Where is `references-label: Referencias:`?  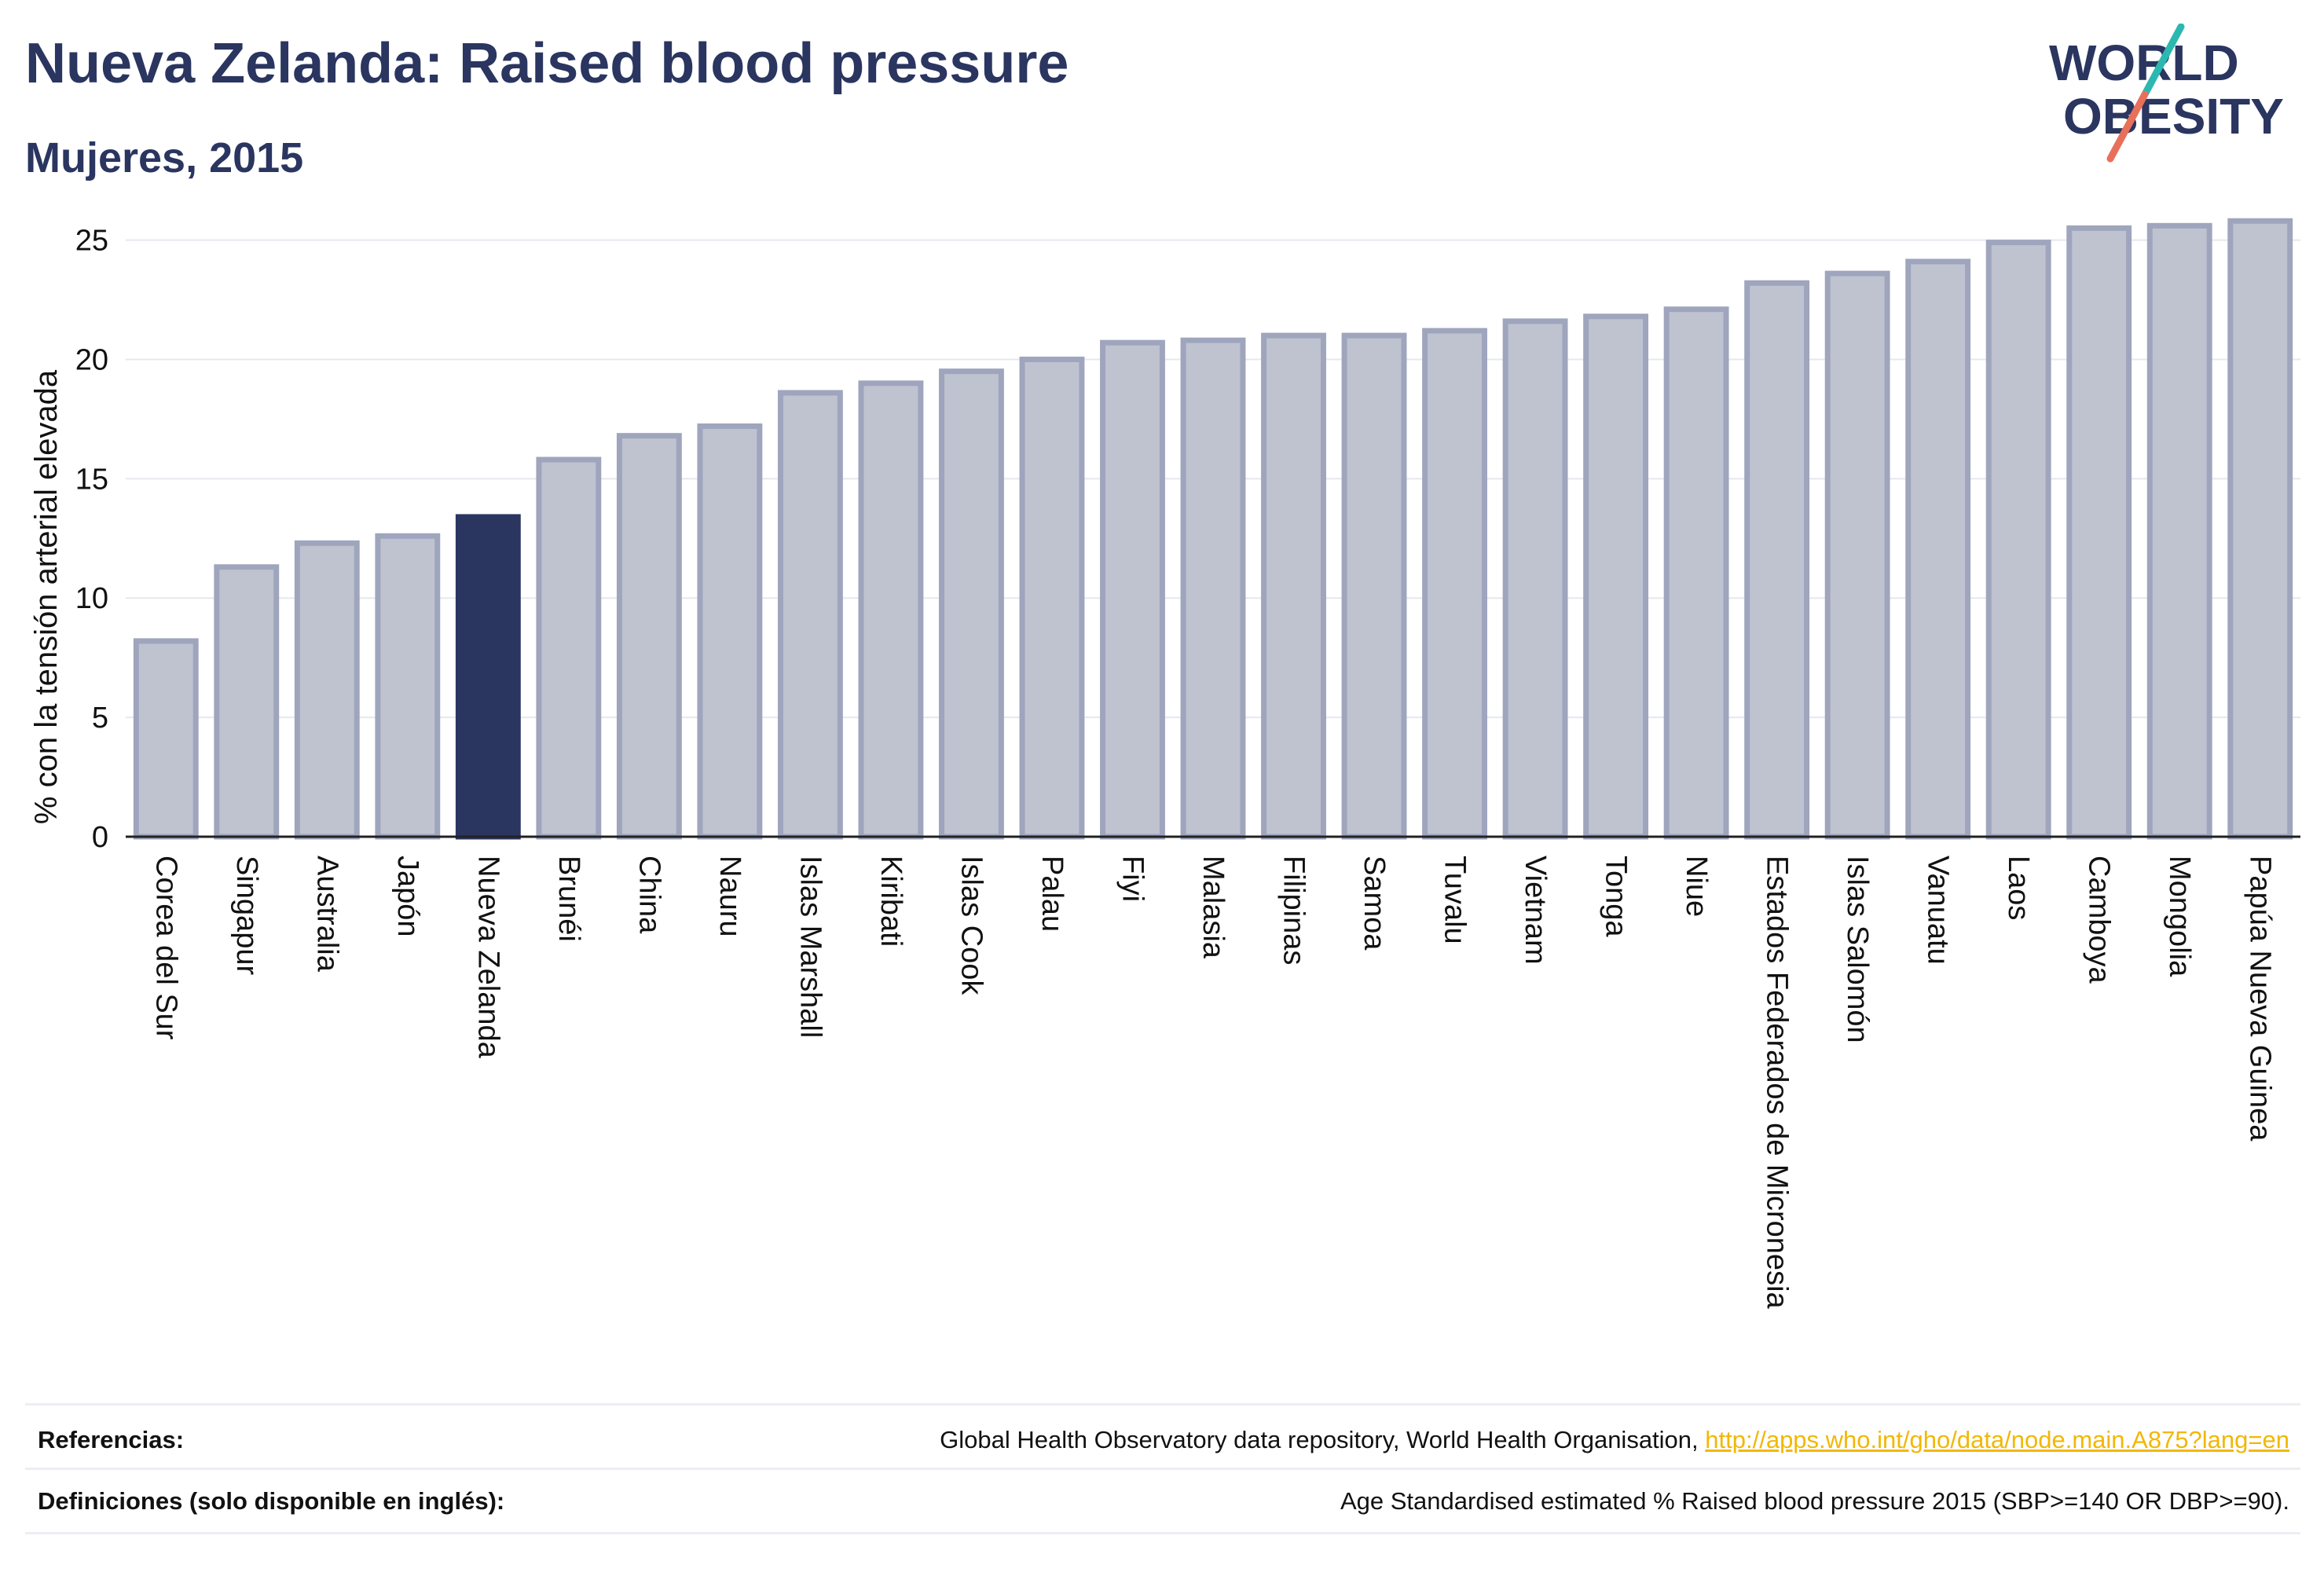
references-label: Referencias: is located at coordinates (111, 1439).